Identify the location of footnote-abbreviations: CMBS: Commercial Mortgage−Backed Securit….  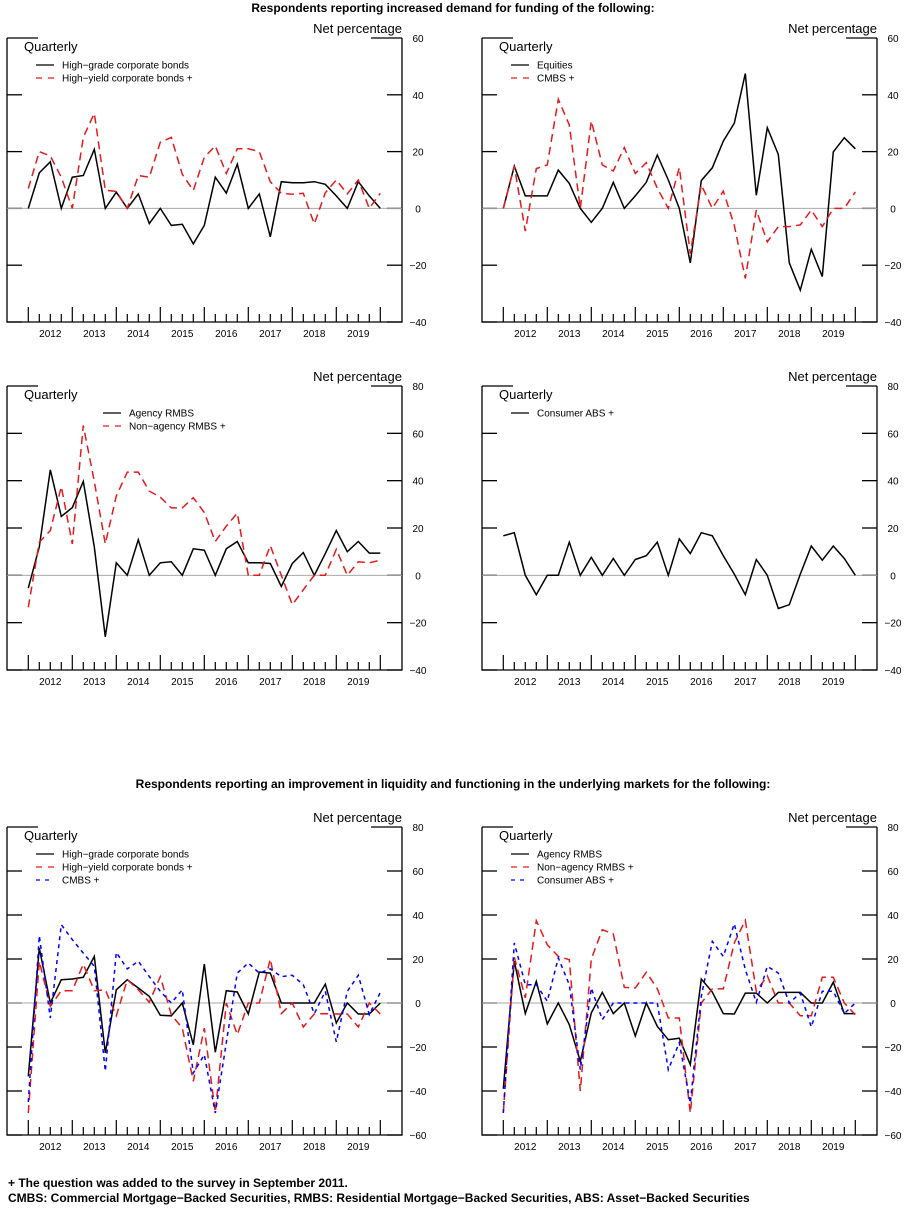
(379, 1198).